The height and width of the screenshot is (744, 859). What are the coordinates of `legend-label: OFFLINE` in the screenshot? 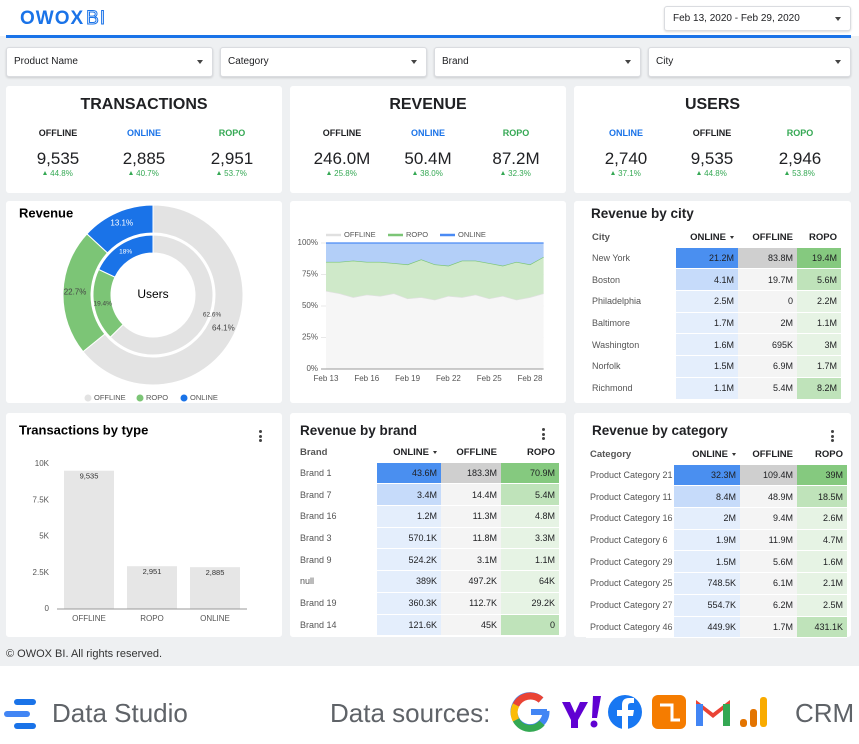 It's located at (360, 234).